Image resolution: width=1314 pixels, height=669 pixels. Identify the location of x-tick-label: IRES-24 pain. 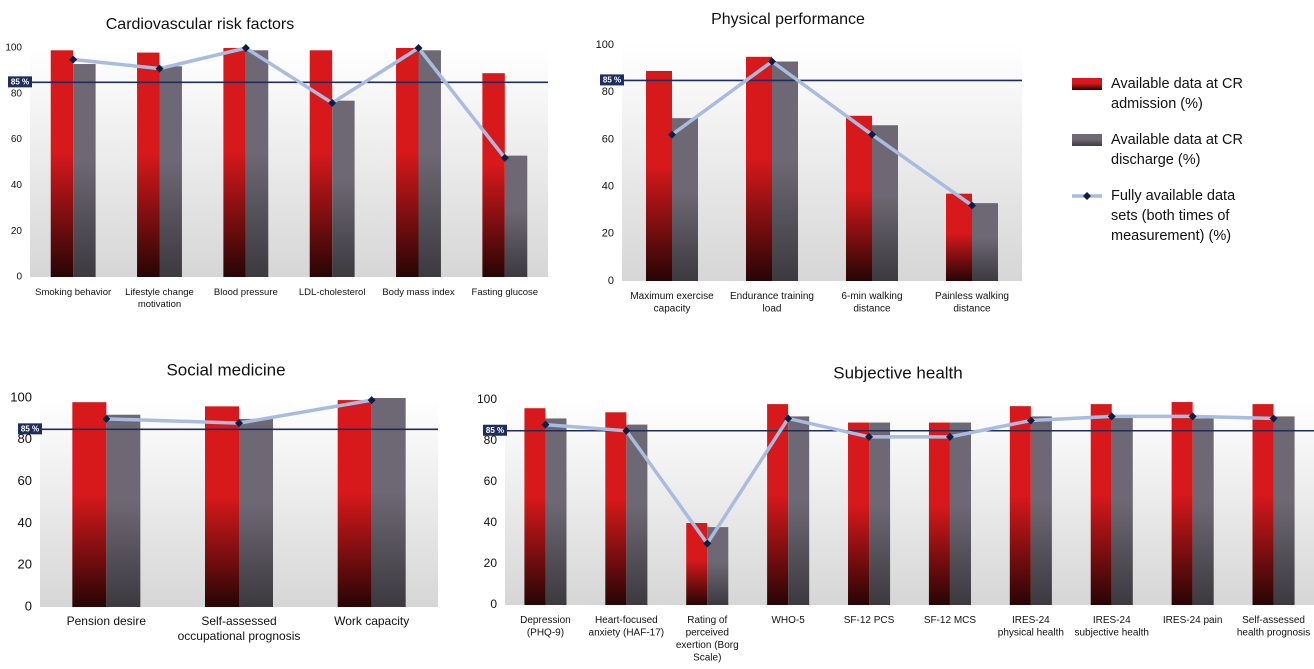
(1192, 620).